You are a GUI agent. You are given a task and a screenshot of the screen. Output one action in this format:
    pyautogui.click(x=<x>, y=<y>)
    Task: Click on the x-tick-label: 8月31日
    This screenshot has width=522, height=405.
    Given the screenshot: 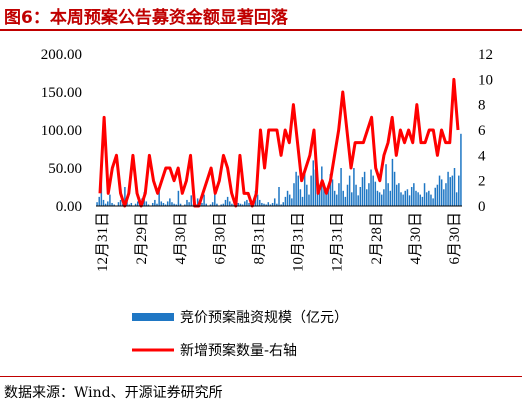 What is the action you would take?
    pyautogui.click(x=259, y=238)
    